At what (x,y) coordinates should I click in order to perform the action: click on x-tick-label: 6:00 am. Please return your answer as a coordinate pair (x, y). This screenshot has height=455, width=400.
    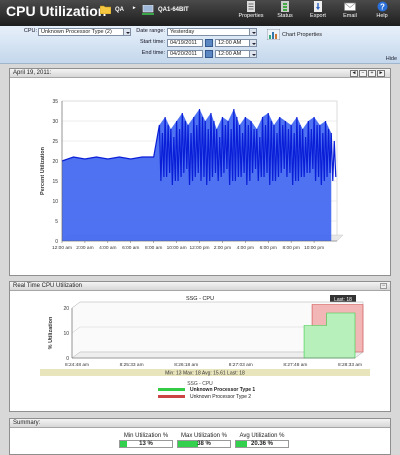
    Looking at the image, I should click on (130, 248).